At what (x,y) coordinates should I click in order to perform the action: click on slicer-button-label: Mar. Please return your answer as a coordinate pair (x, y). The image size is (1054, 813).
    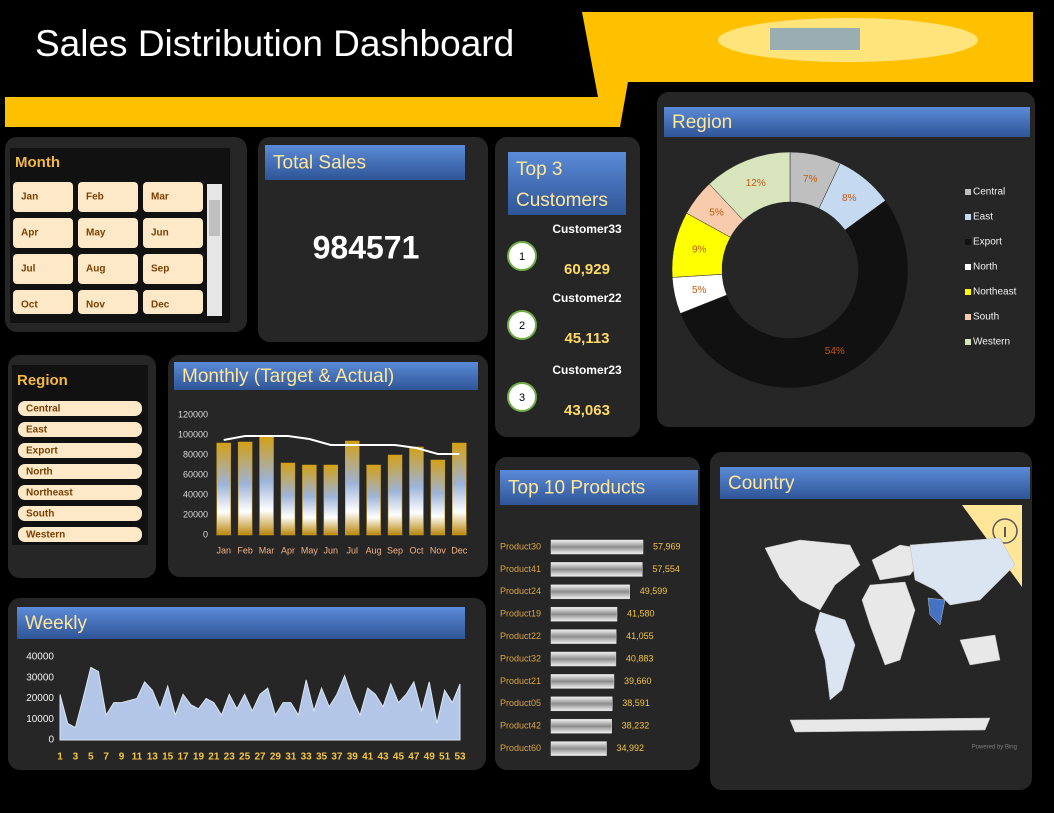
    Looking at the image, I should click on (160, 197).